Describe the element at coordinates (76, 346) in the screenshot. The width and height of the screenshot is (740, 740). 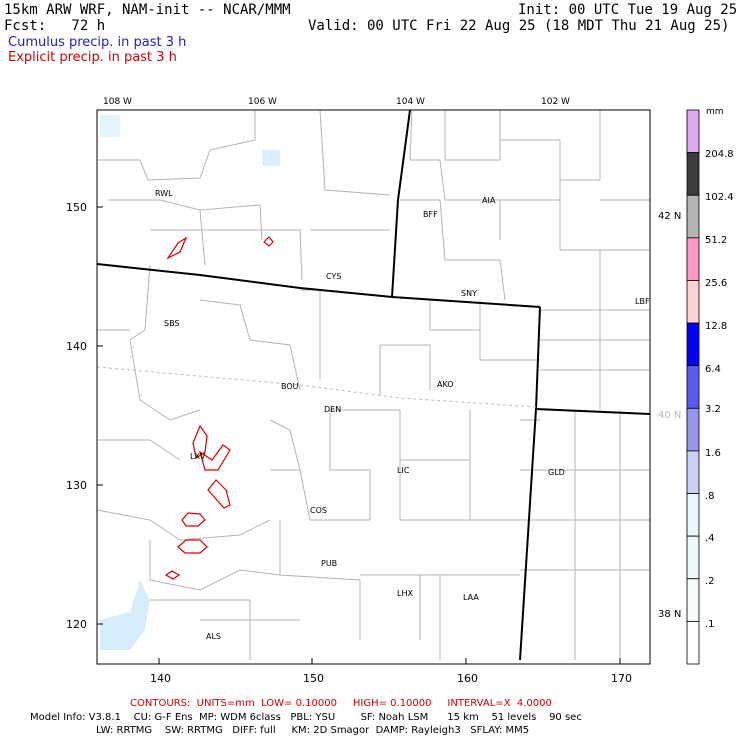
I see `grid-label-140: 140` at that location.